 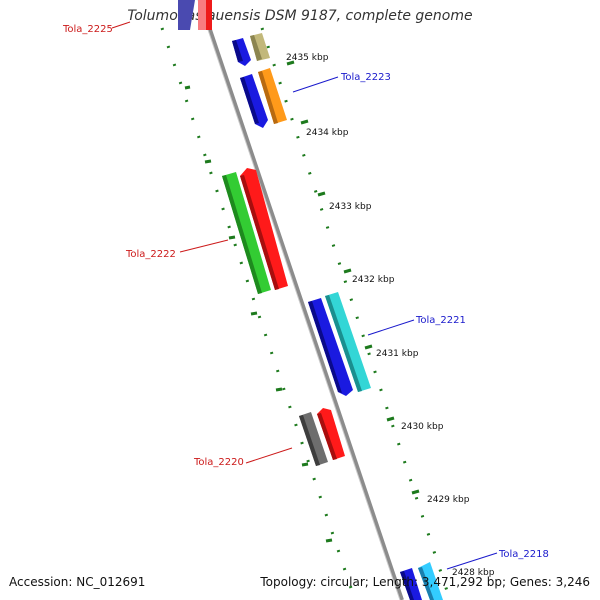 What do you see at coordinates (150, 254) in the screenshot?
I see `gene-label-tola-2222: Tola_2222` at bounding box center [150, 254].